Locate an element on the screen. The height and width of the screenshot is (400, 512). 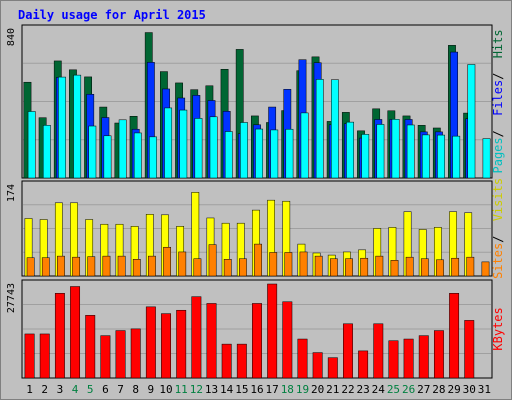
legend-hits: Hits is located at coordinates (498, 43).